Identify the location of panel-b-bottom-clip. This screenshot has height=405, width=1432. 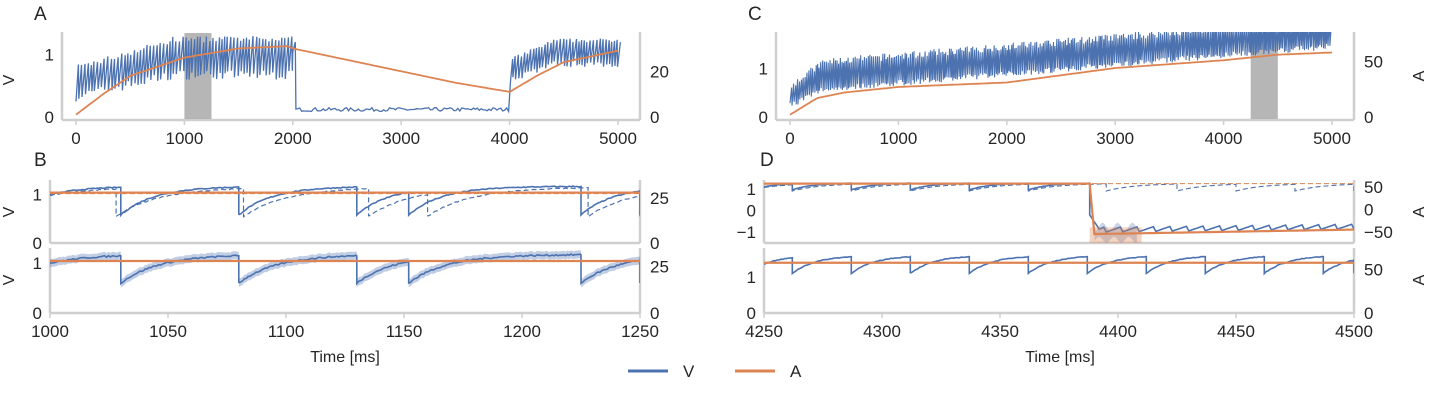
(345, 269).